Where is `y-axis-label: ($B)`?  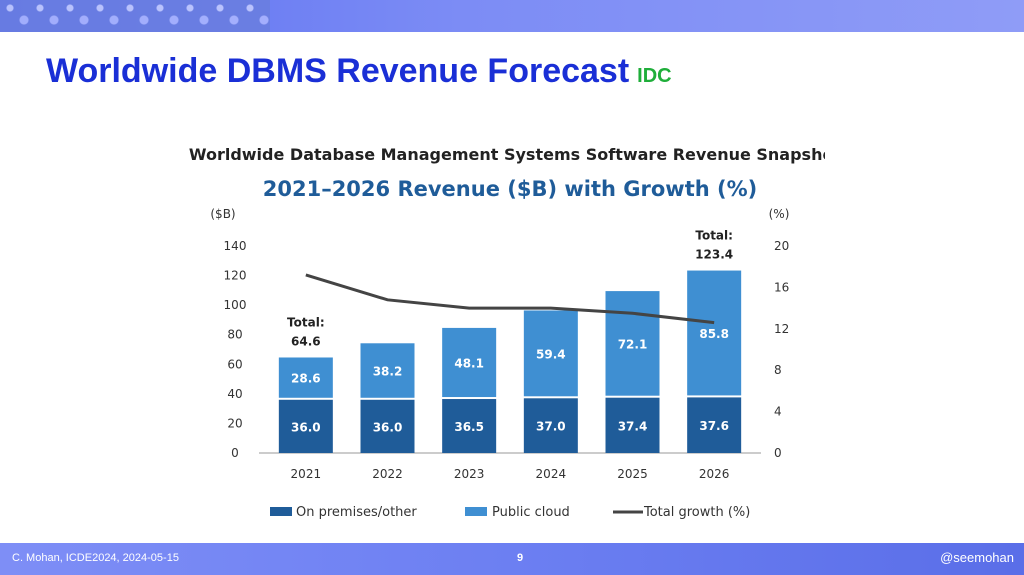 y-axis-label: ($B) is located at coordinates (222, 214).